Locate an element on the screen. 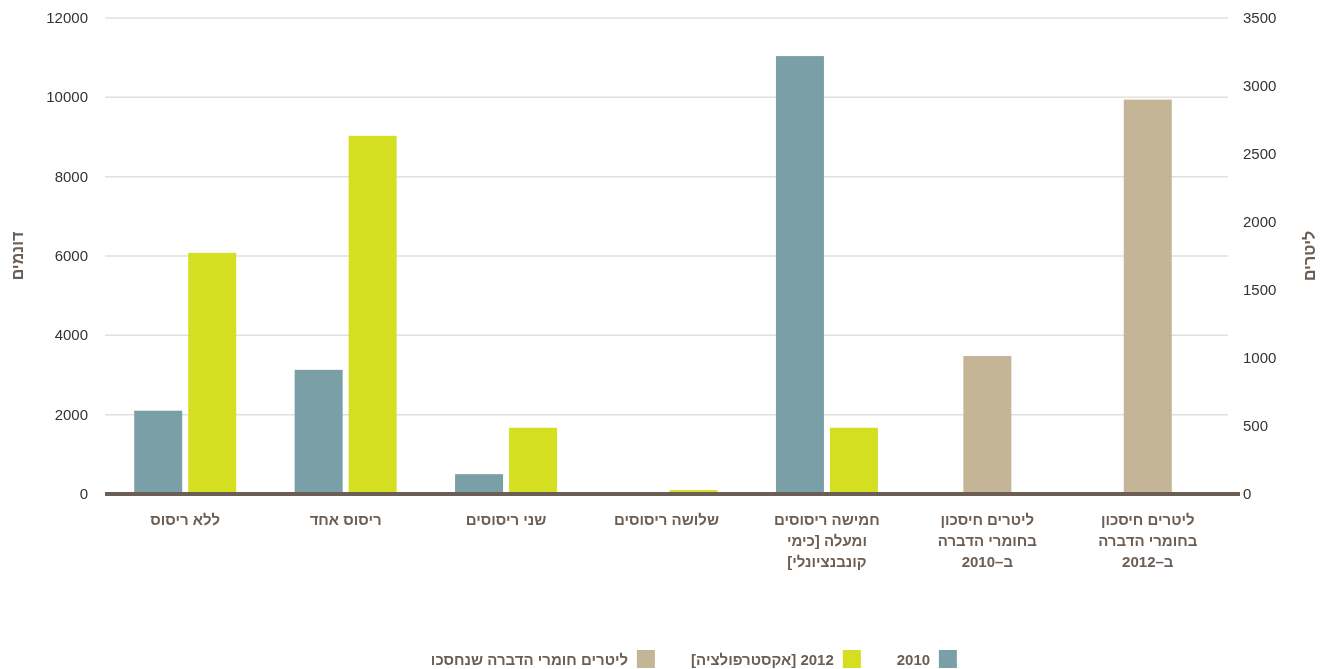  y2-tick-label: 1500 is located at coordinates (1260, 289).